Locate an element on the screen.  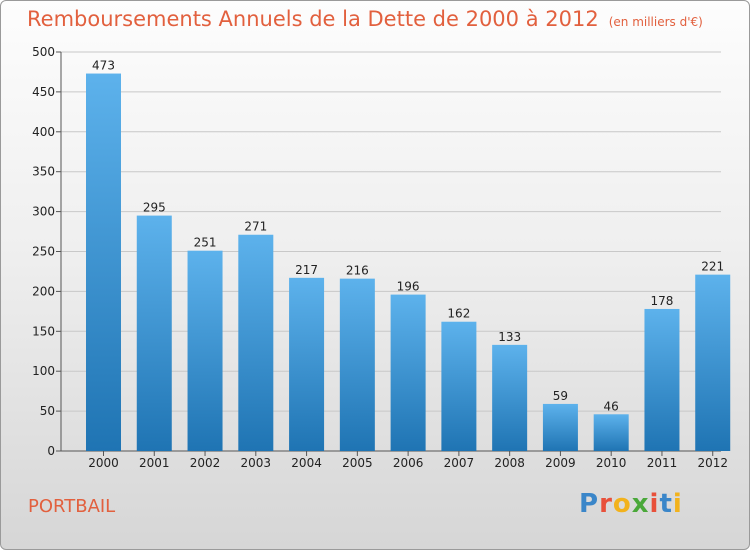
bar-value-label: 162 is located at coordinates (458, 314).